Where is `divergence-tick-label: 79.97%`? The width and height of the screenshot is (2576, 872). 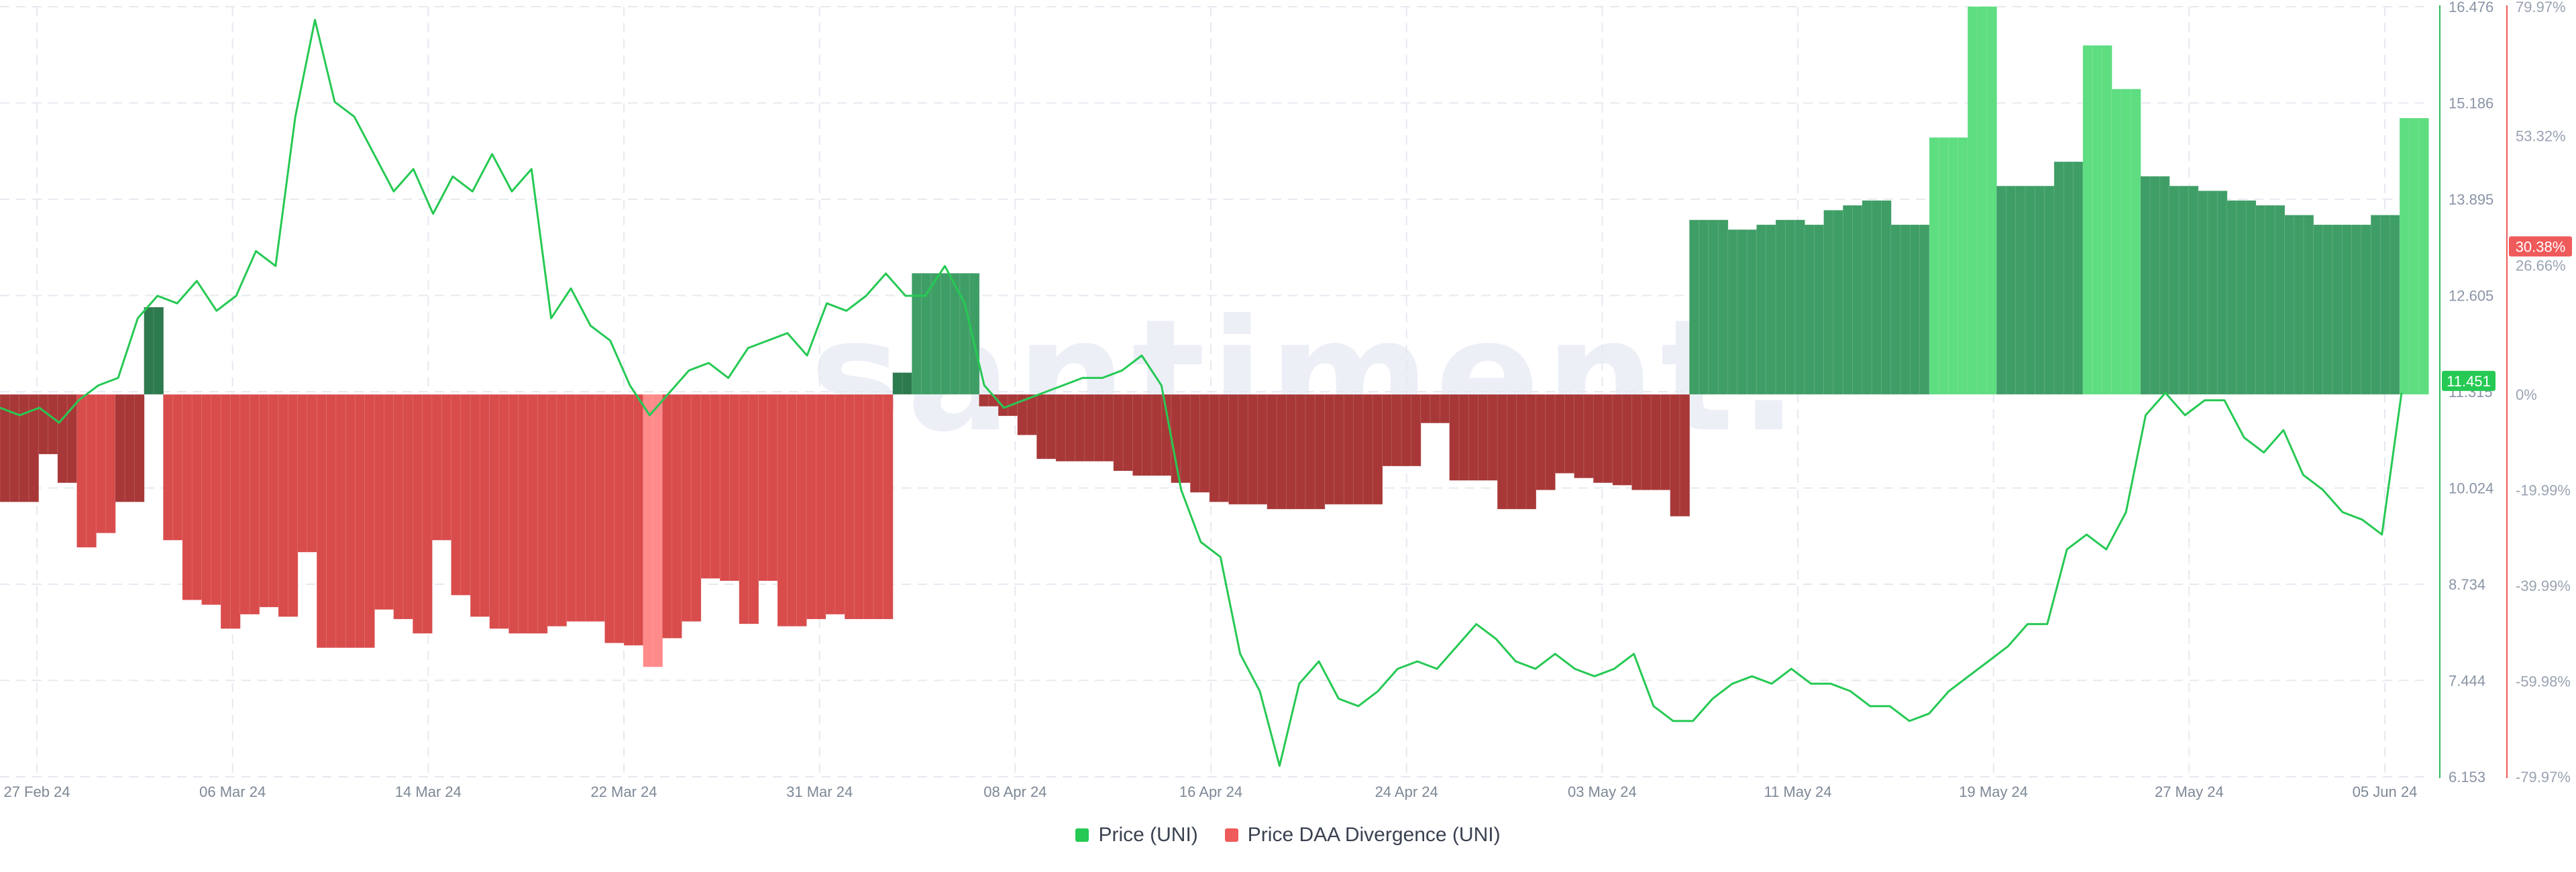
divergence-tick-label: 79.97% is located at coordinates (2541, 8).